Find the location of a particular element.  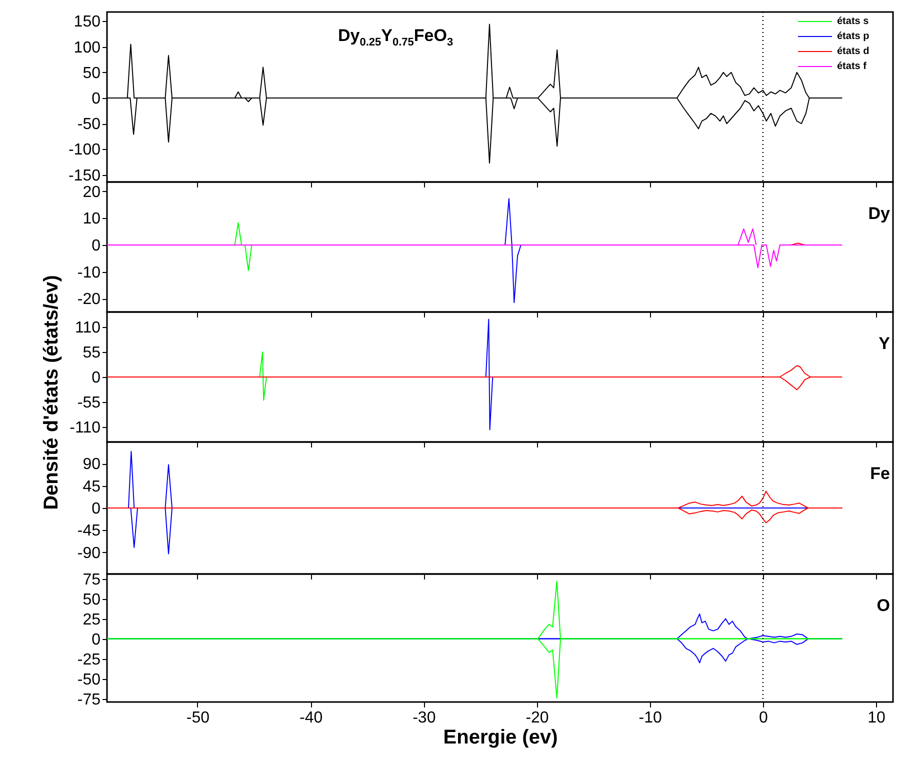

legend-label: états s is located at coordinates (853, 21).